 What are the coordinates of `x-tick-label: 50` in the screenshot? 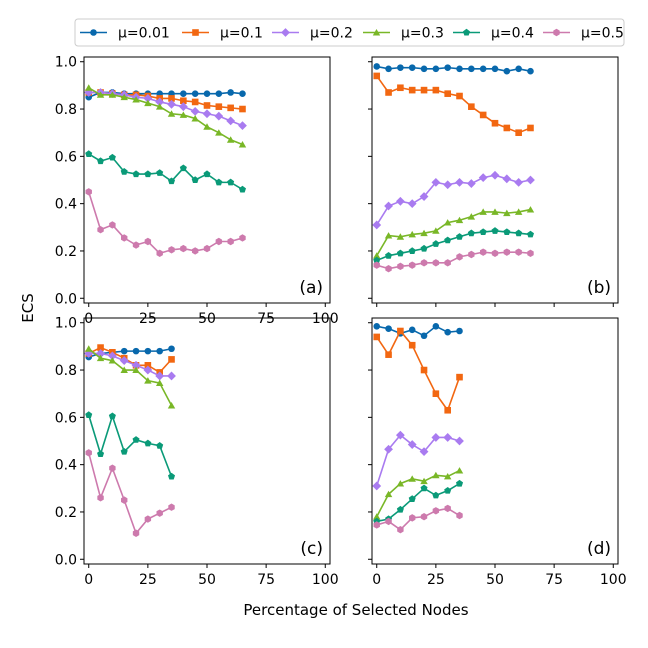 It's located at (207, 580).